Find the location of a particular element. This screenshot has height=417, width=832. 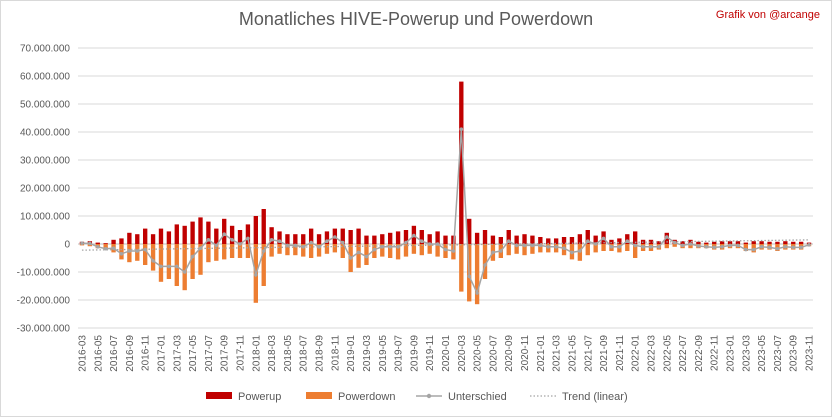

legend-label: Unterschied is located at coordinates (477, 397).